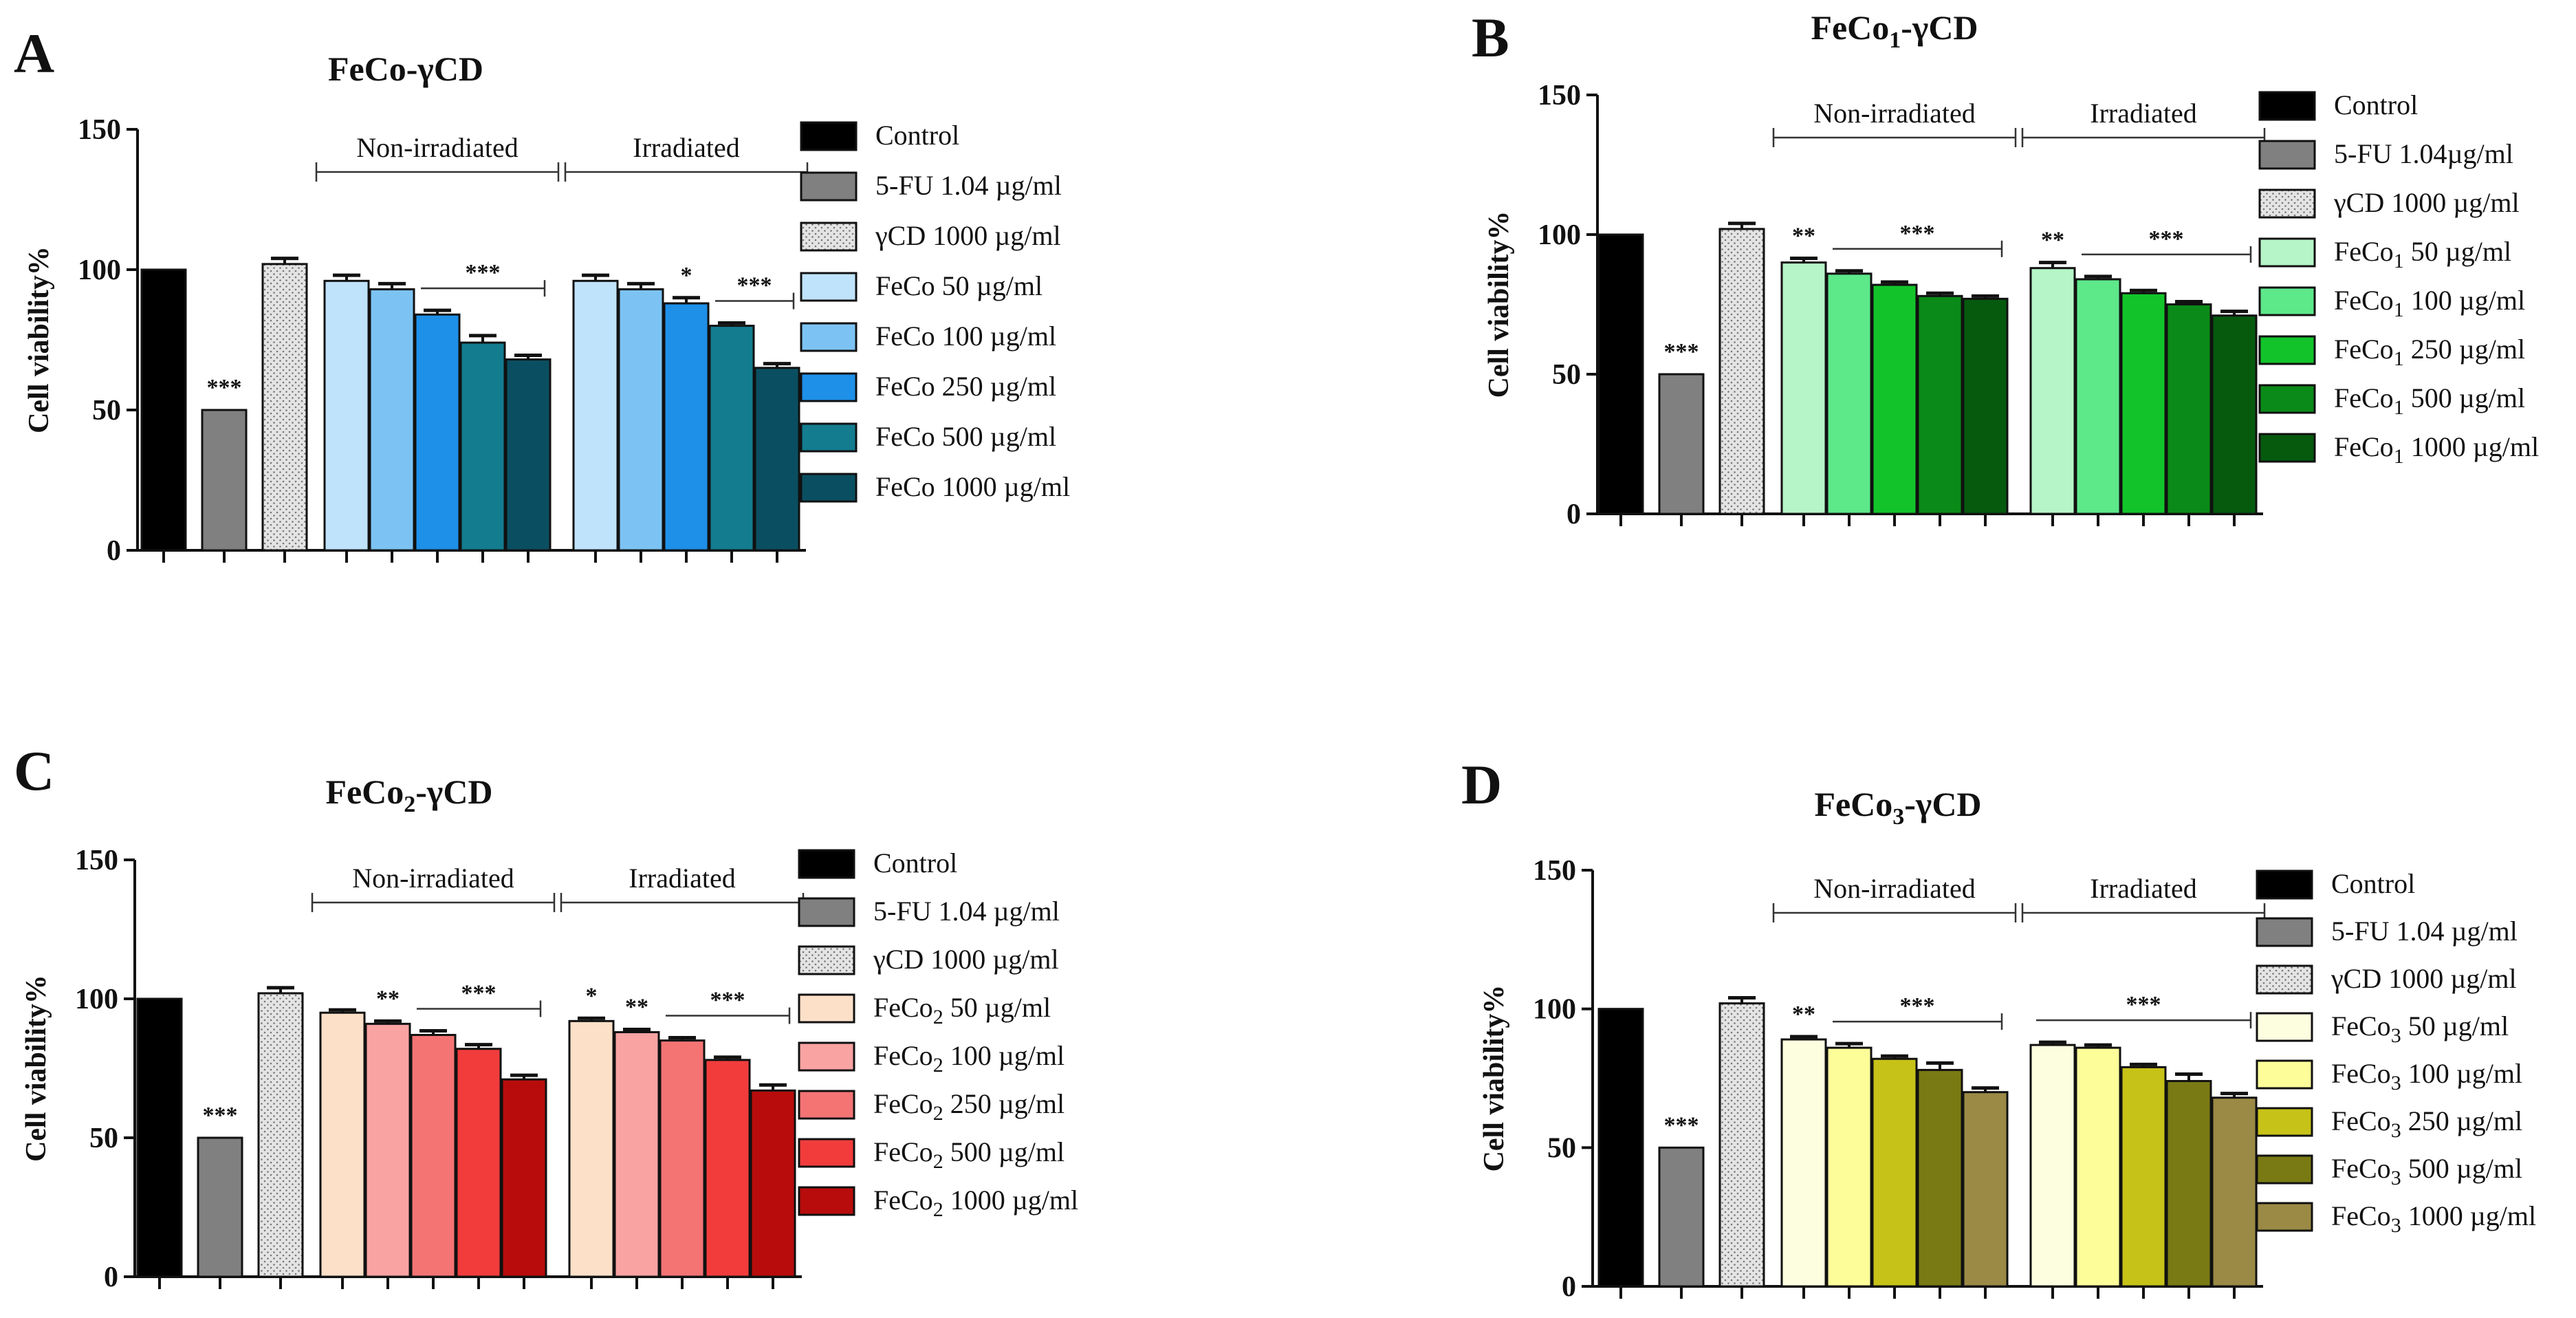 This screenshot has height=1318, width=2576. What do you see at coordinates (2429, 400) in the screenshot?
I see `legend-label: FeCo1 500 µg/ml` at bounding box center [2429, 400].